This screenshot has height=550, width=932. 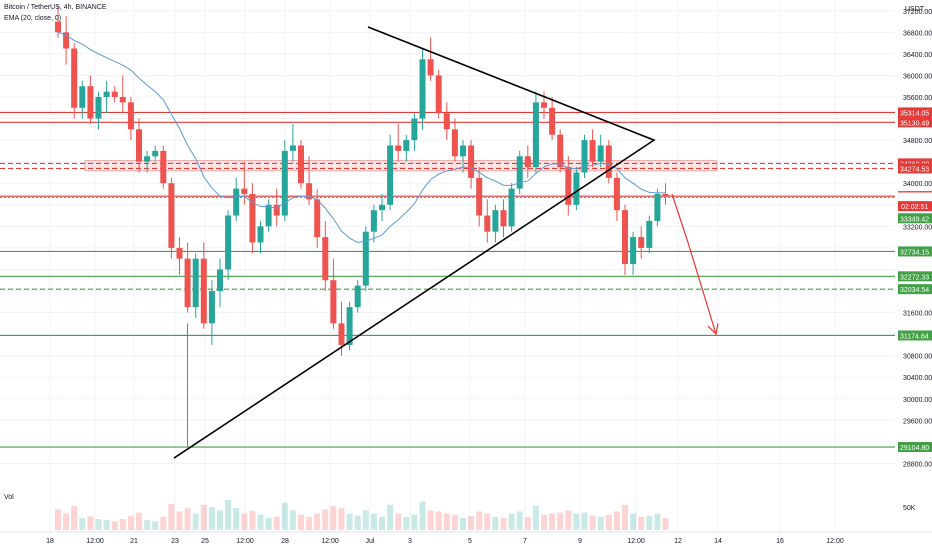 What do you see at coordinates (915, 206) in the screenshot?
I see `countdown-badge` at bounding box center [915, 206].